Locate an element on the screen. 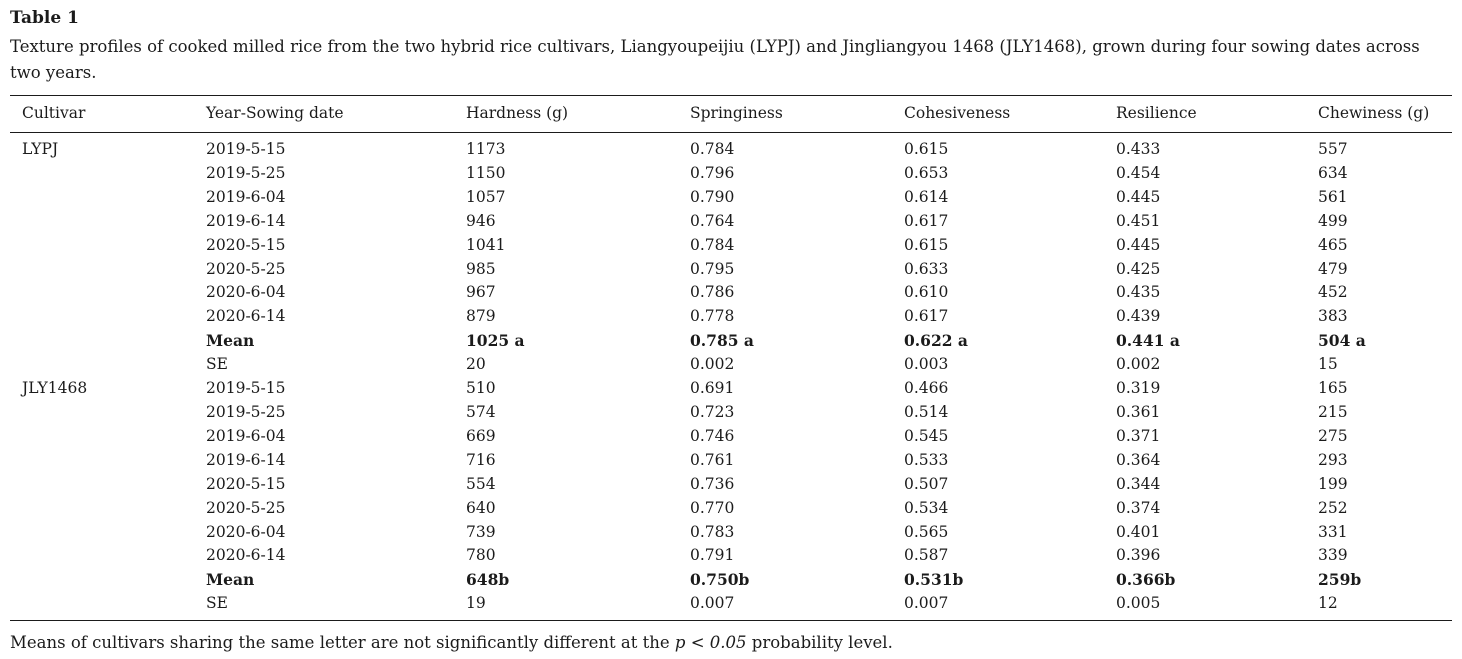 This screenshot has width=1462, height=659. table-cell: 0.785 a is located at coordinates (722, 341).